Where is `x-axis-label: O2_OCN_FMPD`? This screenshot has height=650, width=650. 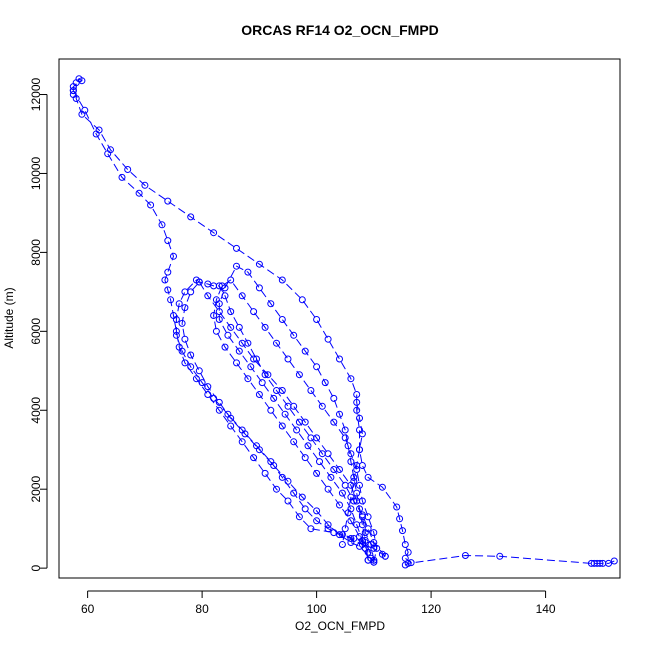 x-axis-label: O2_OCN_FMPD is located at coordinates (340, 626).